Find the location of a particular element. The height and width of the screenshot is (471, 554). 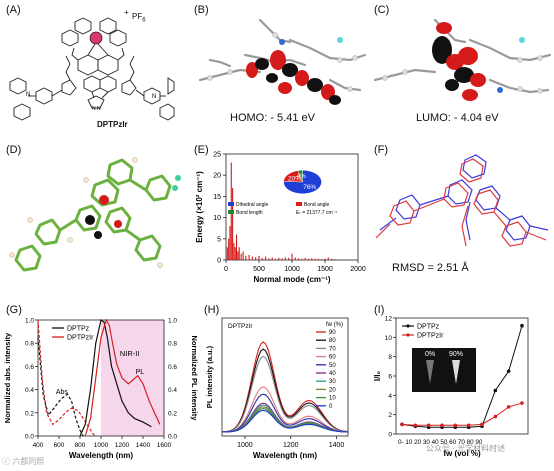

molecule-structure: N N N N is located at coordinates (92, 69).